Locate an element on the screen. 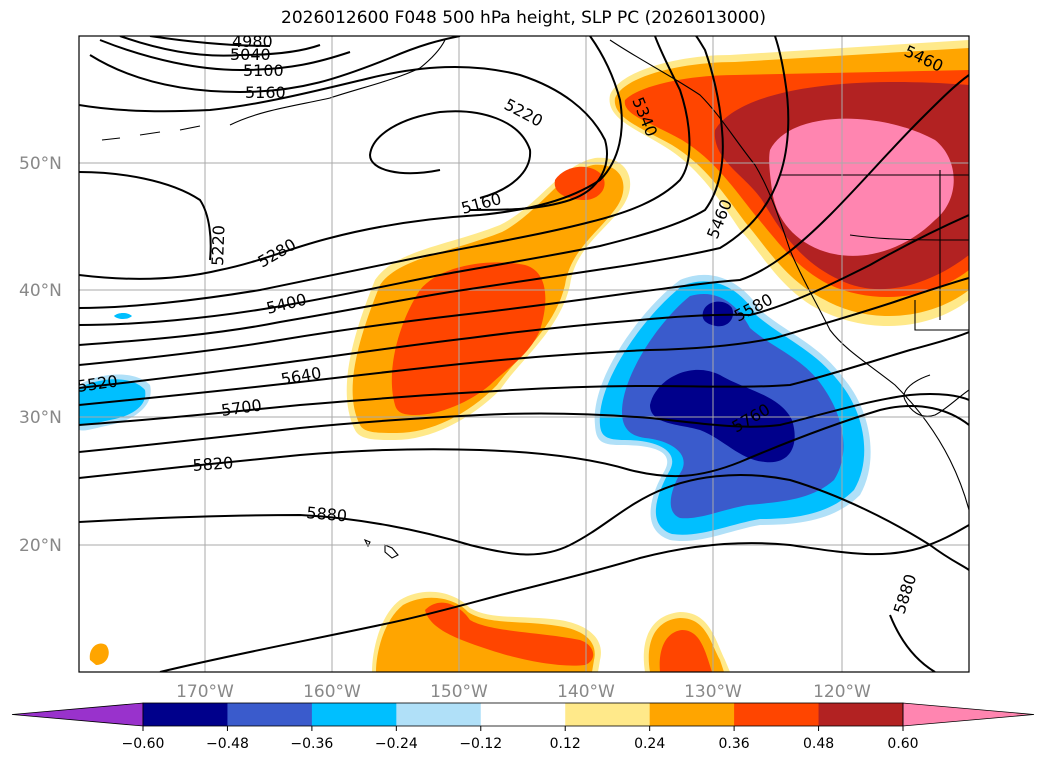 Image resolution: width=1047 pixels, height=765 pixels. colorbar-tick-label: 0.24 is located at coordinates (649, 744).